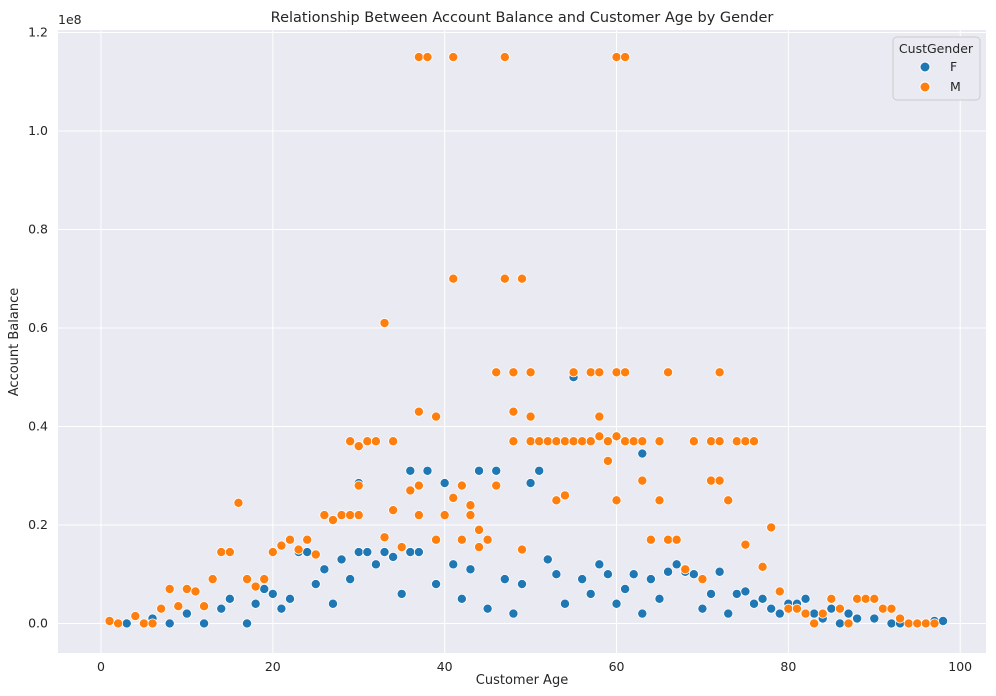 The image size is (996, 696). Describe the element at coordinates (936, 68) in the screenshot. I see `legend: CustGender F M` at that location.